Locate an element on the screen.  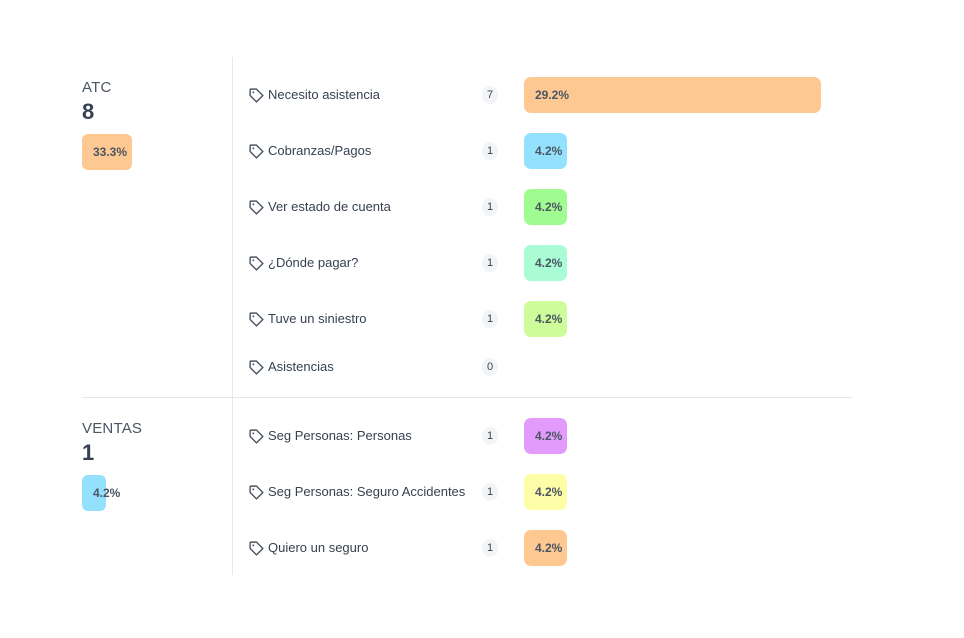
group-separator is located at coordinates (467, 397).